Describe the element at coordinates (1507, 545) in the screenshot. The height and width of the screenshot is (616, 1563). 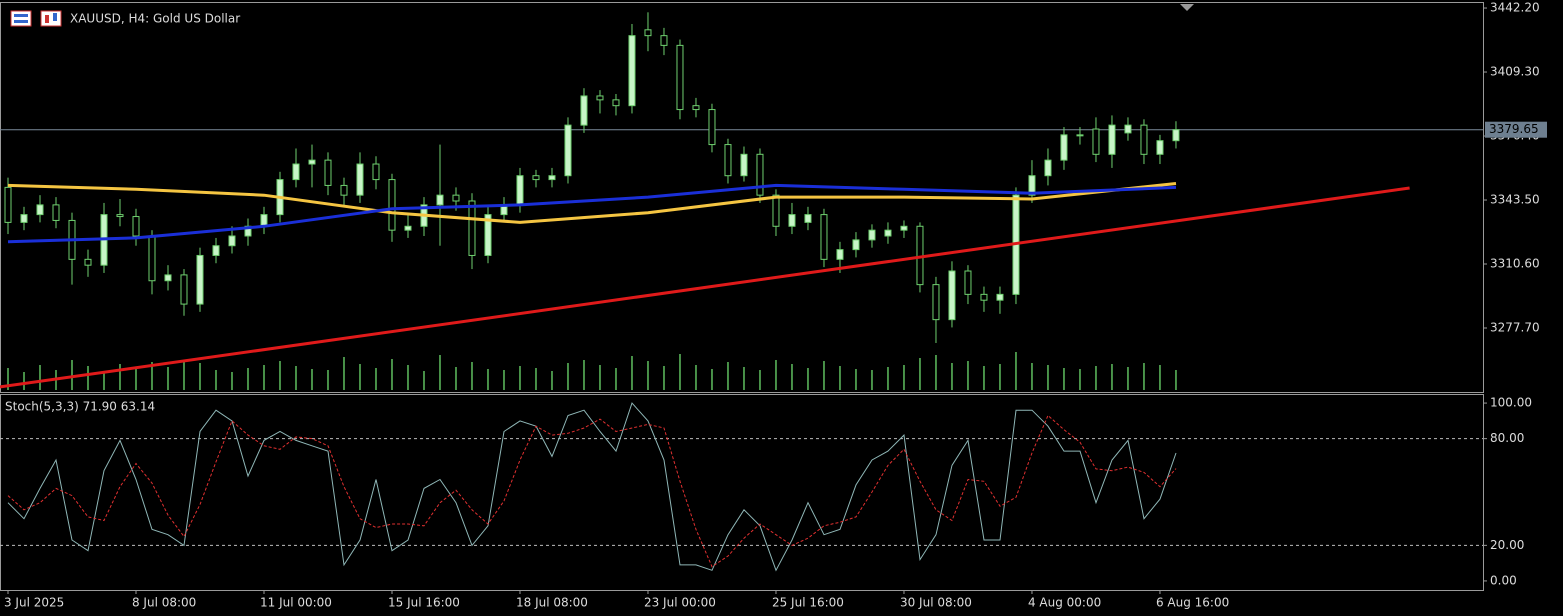
I see `y-tick-label: 20.00` at that location.